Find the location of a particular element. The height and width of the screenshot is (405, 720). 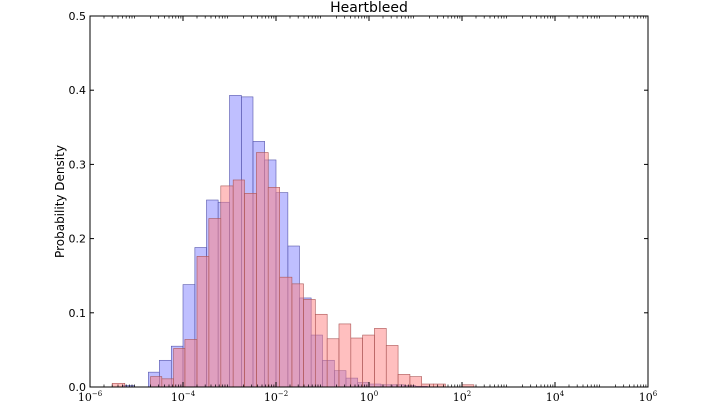

x-tick-label: 10⁴ is located at coordinates (555, 397).